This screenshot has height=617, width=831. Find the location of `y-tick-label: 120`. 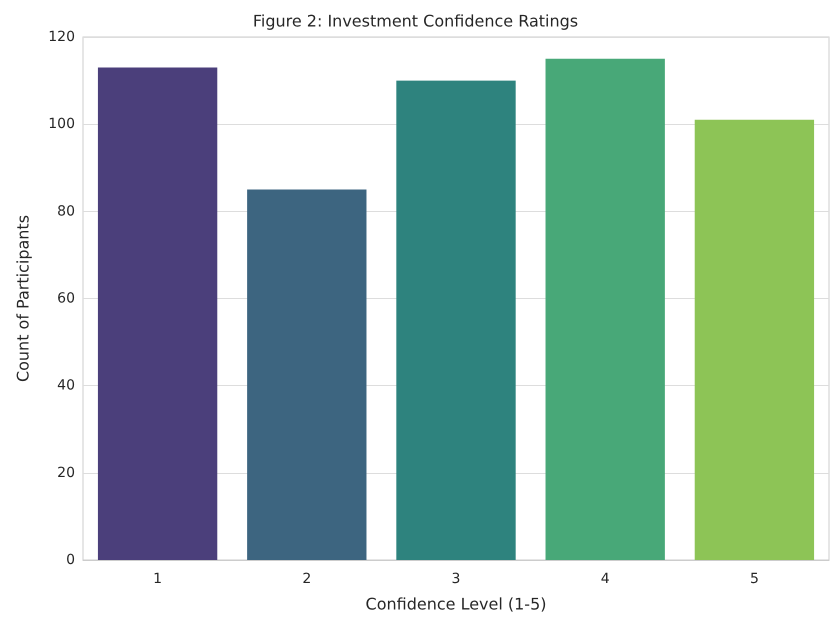

y-tick-label: 120 is located at coordinates (61, 37).